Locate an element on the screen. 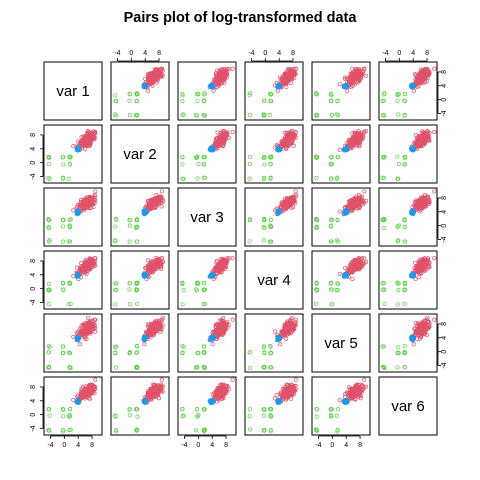 Image resolution: width=480 pixels, height=480 pixels. variable-label: var 4 is located at coordinates (273, 280).